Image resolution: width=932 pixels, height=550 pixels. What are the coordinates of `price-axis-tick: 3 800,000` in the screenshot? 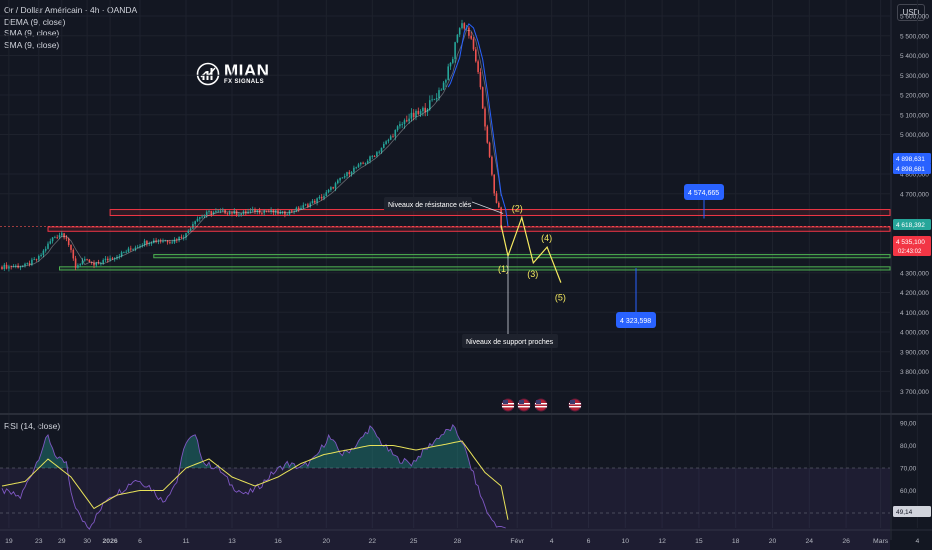 It's located at (914, 372).